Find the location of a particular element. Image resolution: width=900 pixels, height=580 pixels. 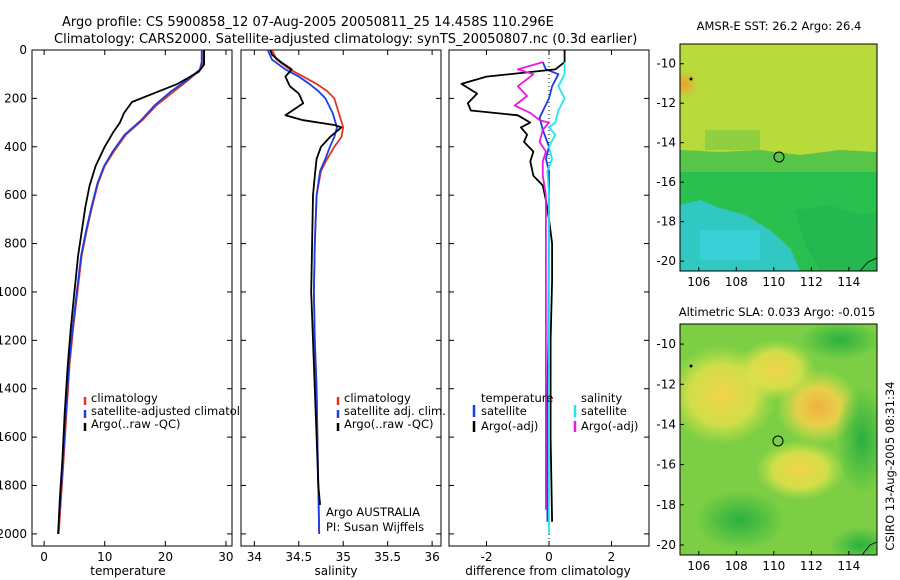

y-tick-label: 0 is located at coordinates (23, 50).